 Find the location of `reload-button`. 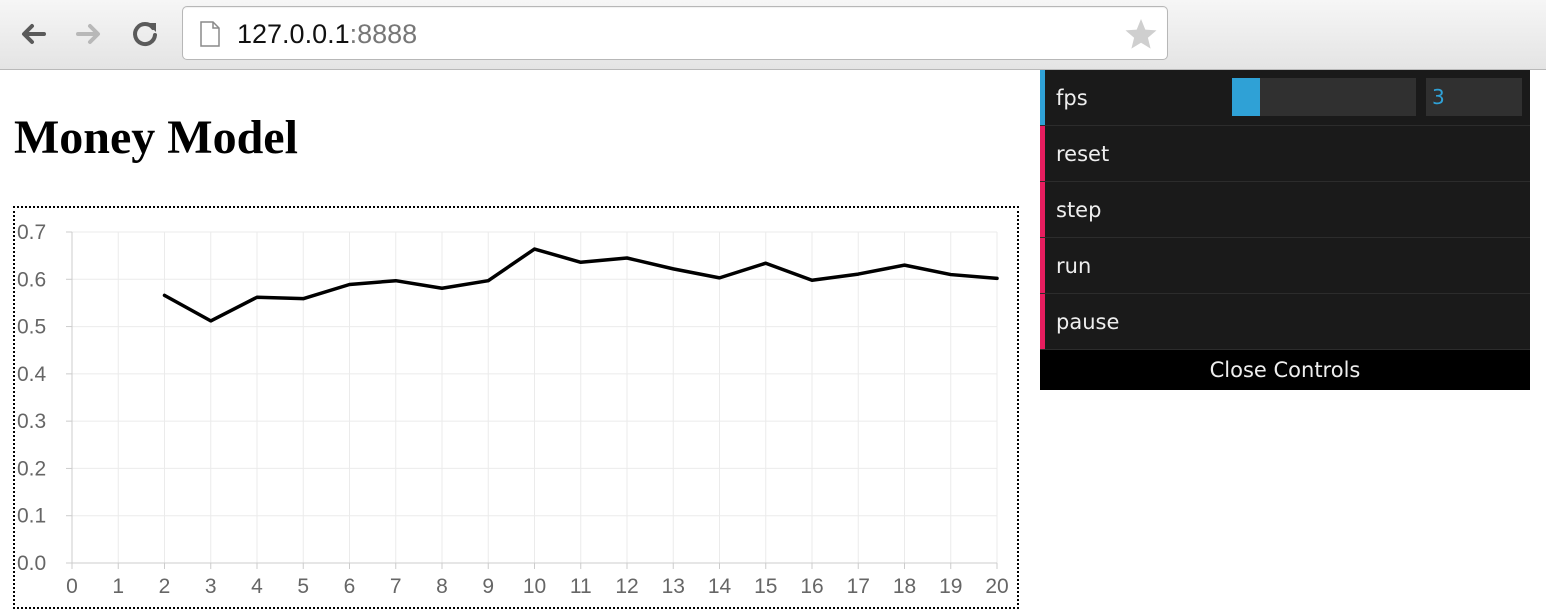

reload-button is located at coordinates (145, 34).